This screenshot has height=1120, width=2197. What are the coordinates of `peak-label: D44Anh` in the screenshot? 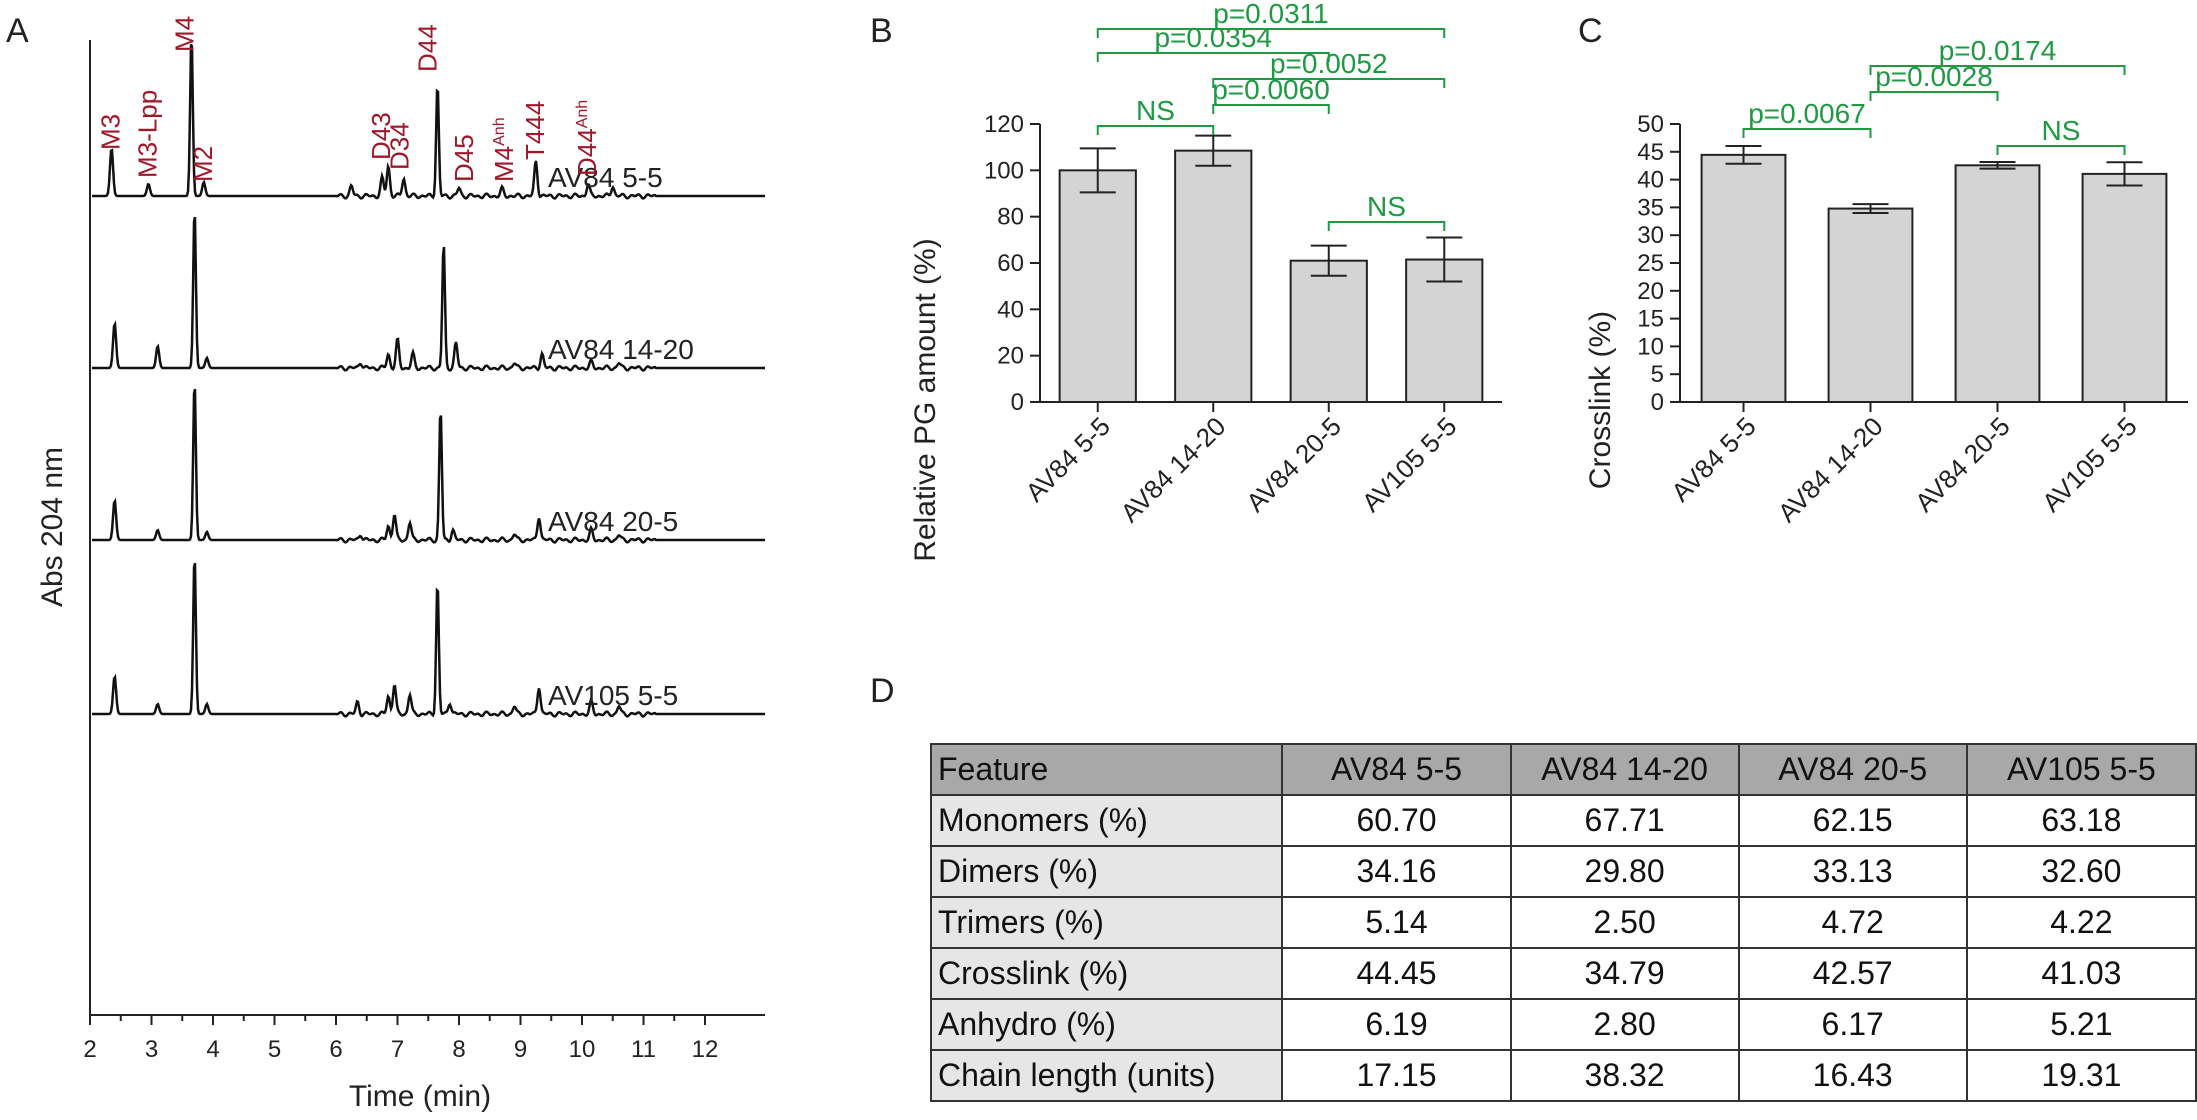 It's located at (587, 138).